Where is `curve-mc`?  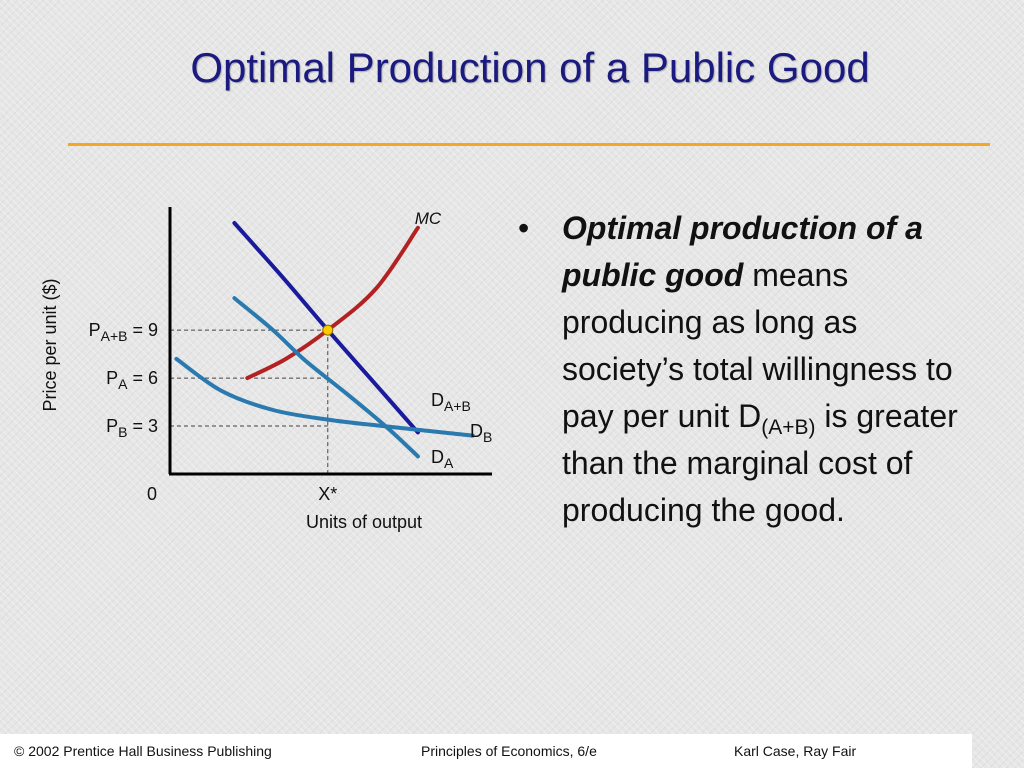
curve-mc is located at coordinates (332, 303).